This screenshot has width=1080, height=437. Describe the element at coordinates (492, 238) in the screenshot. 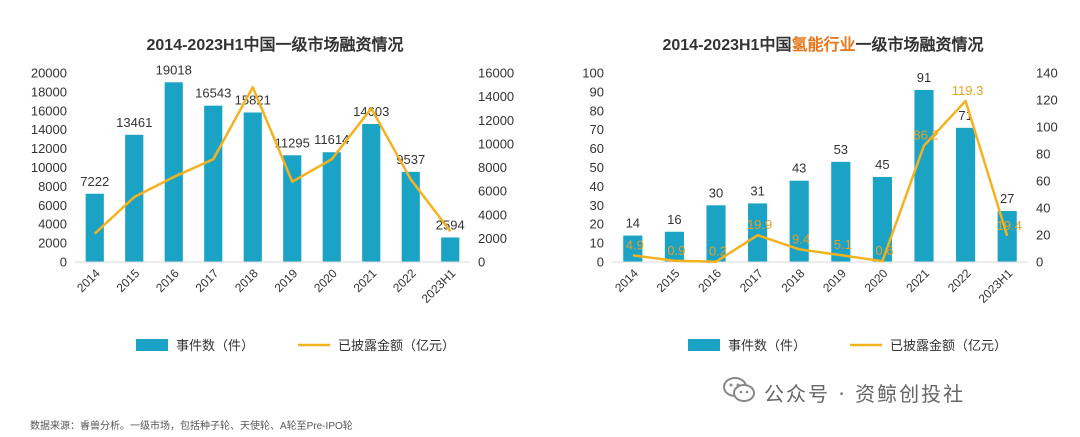

I see `y-right-tick: 2000` at that location.